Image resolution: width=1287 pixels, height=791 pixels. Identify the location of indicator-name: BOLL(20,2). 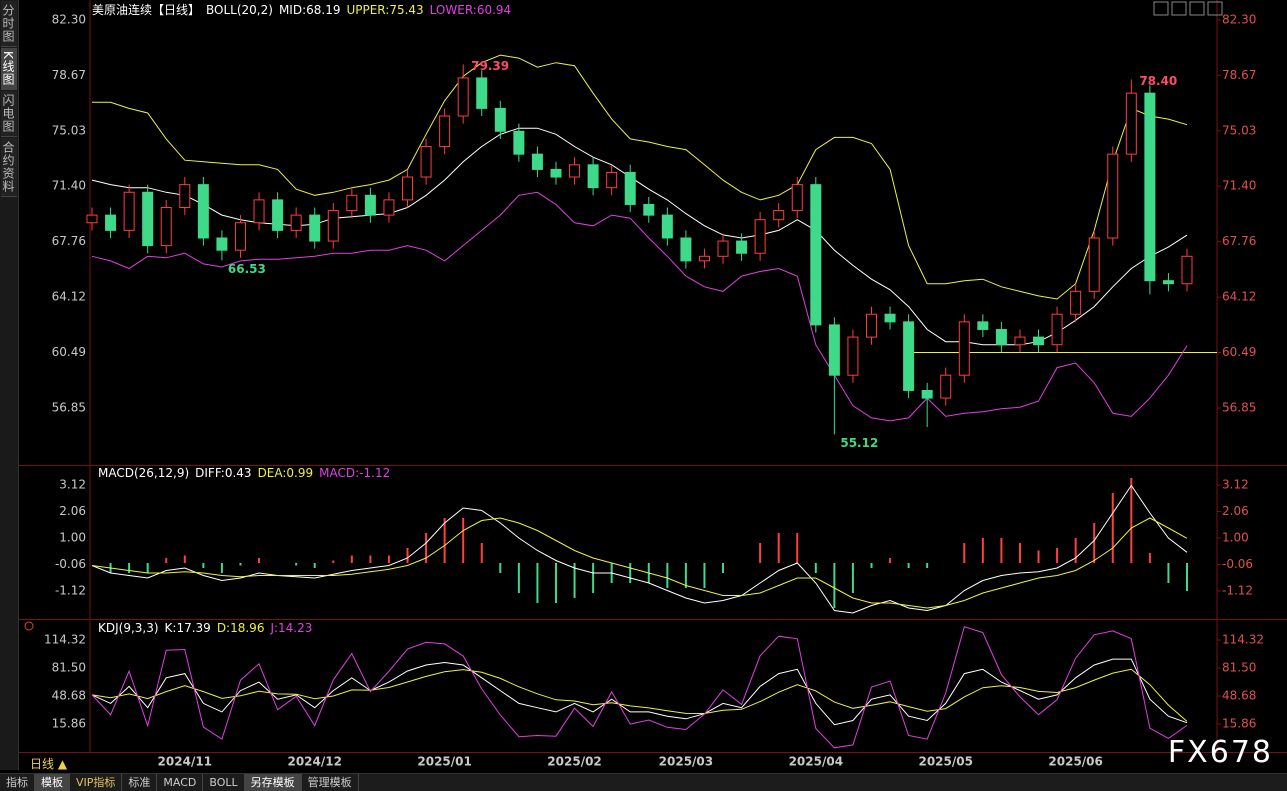
(239, 10).